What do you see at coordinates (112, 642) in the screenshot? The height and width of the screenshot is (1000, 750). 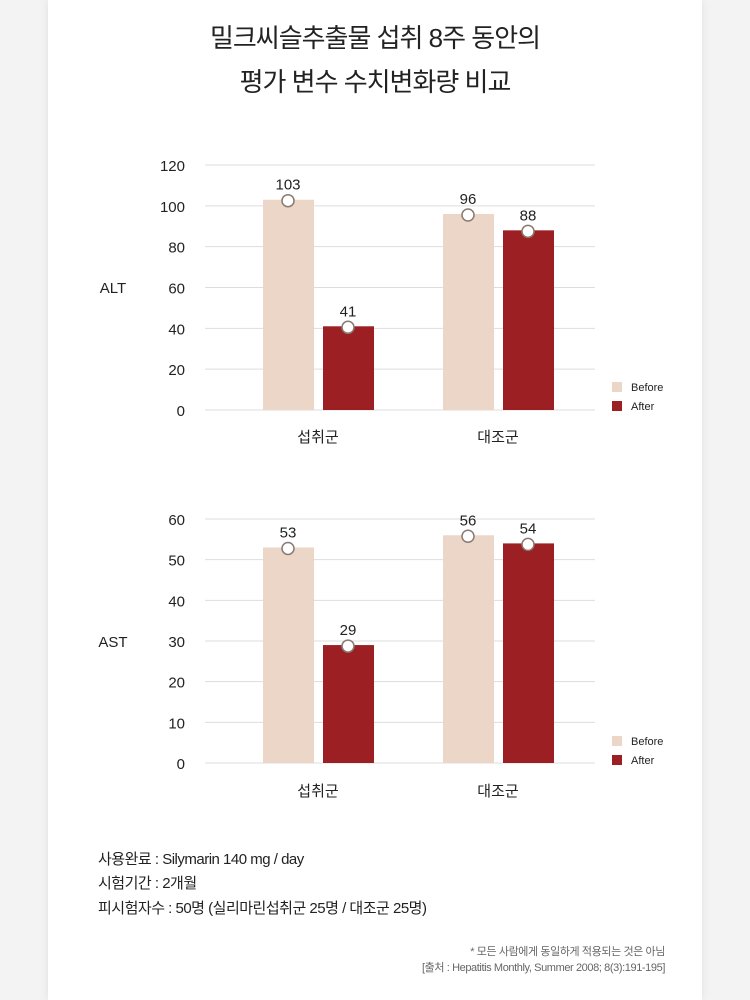 I see `y-axis-label: AST` at bounding box center [112, 642].